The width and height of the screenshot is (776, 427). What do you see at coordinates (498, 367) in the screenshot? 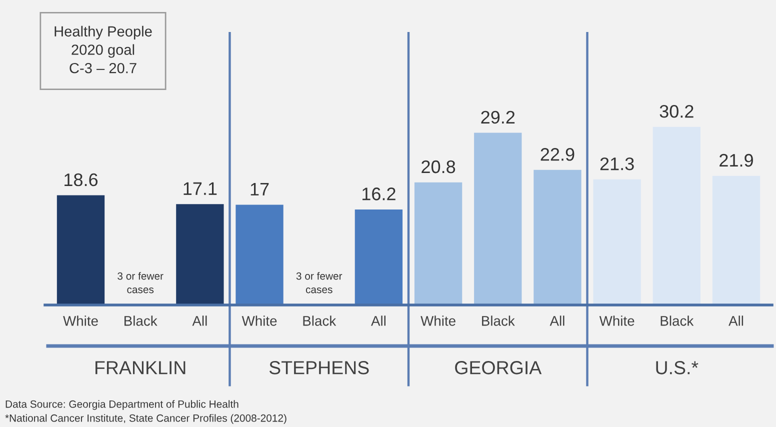
I see `x-tick-label: GEORGIA` at bounding box center [498, 367].